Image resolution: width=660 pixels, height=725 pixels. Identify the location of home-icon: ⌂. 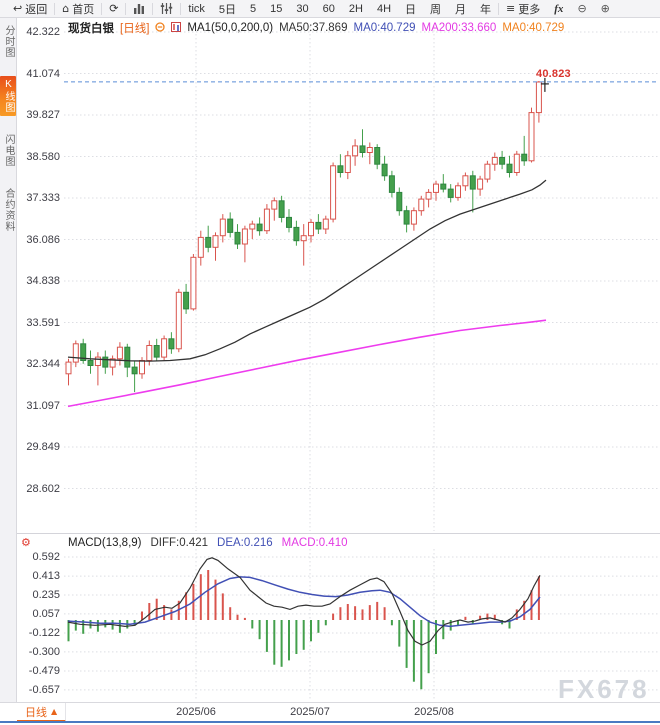
(66, 8).